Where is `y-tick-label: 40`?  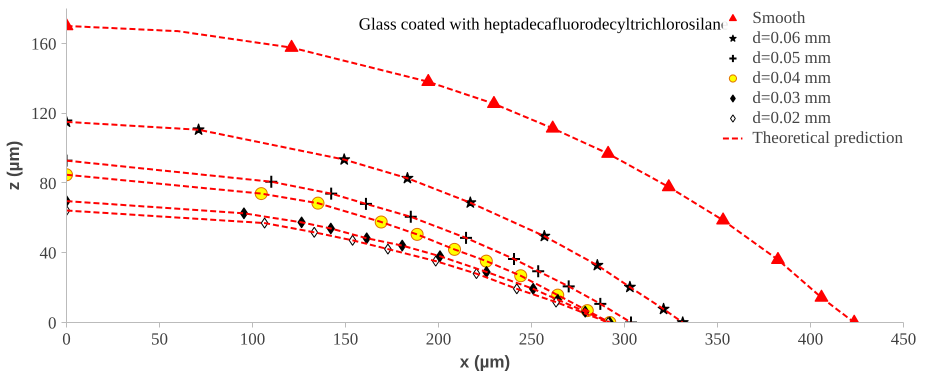 y-tick-label: 40 is located at coordinates (48, 253).